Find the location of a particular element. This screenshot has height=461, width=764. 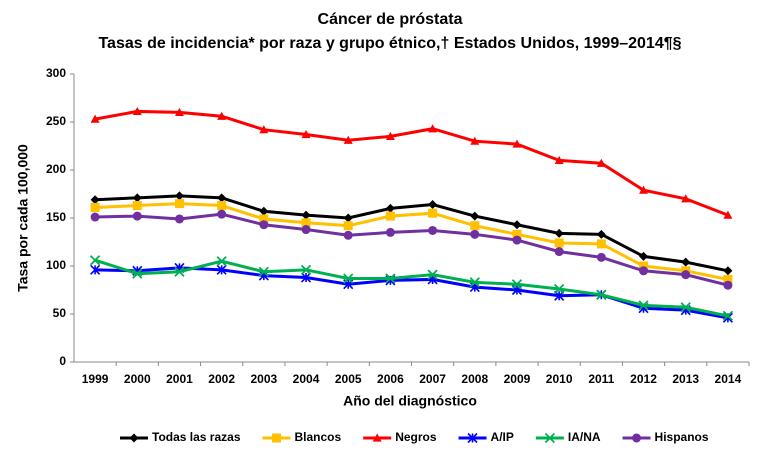

x-tick-label: 2000 is located at coordinates (137, 379).